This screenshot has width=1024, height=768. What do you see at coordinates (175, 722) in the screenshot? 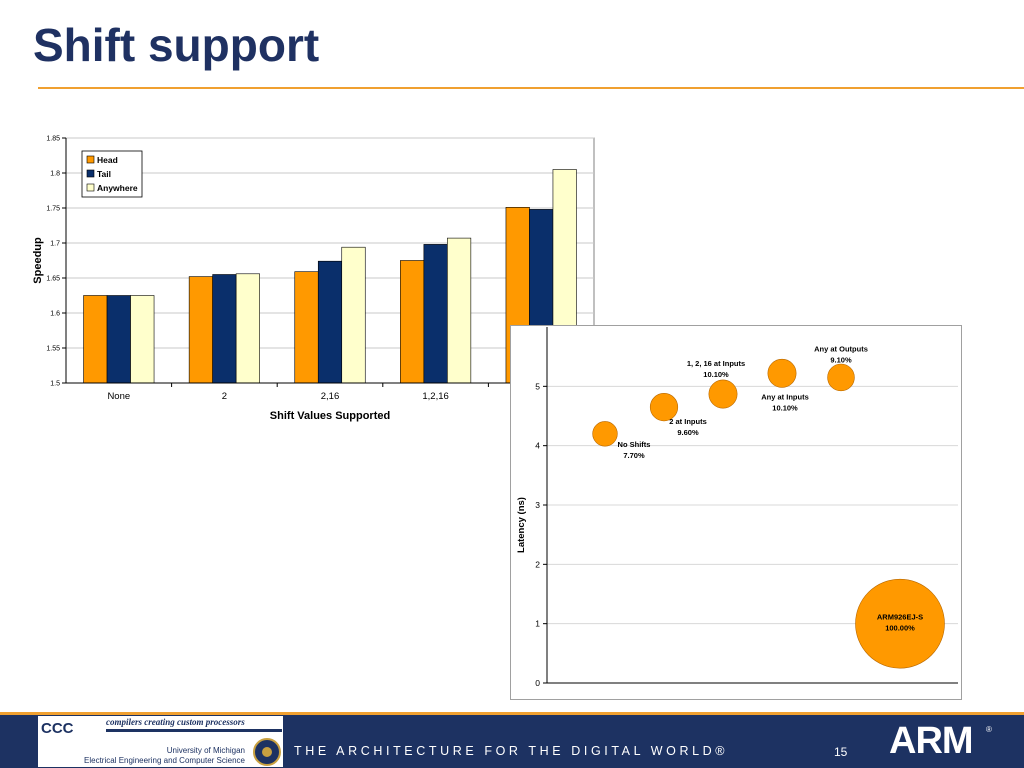
I see `ccc-tagline: compilers creating custom processors` at bounding box center [175, 722].